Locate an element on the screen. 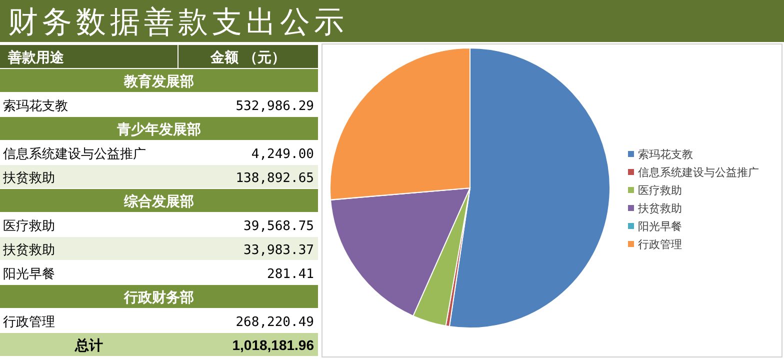  text: 善款用途 is located at coordinates (36, 57).